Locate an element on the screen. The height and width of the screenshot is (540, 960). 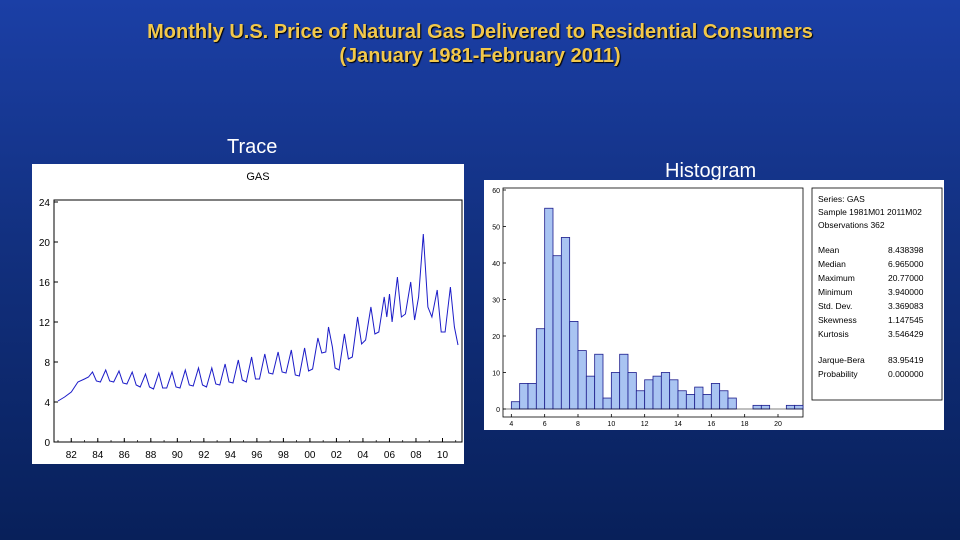
histogram-ytick-label: 50 is located at coordinates (496, 228).